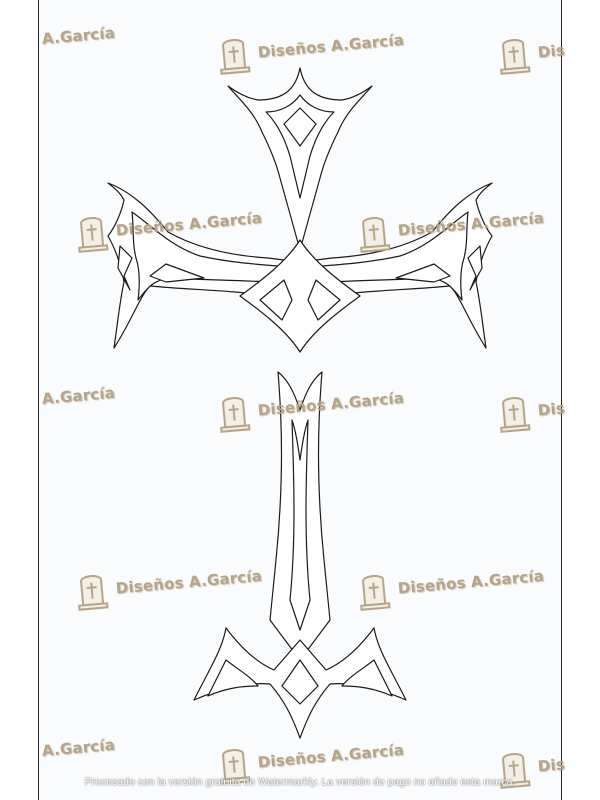 This screenshot has width=600, height=800. I want to click on watermark-top-center: Diseños A.García, so click(310, 48).